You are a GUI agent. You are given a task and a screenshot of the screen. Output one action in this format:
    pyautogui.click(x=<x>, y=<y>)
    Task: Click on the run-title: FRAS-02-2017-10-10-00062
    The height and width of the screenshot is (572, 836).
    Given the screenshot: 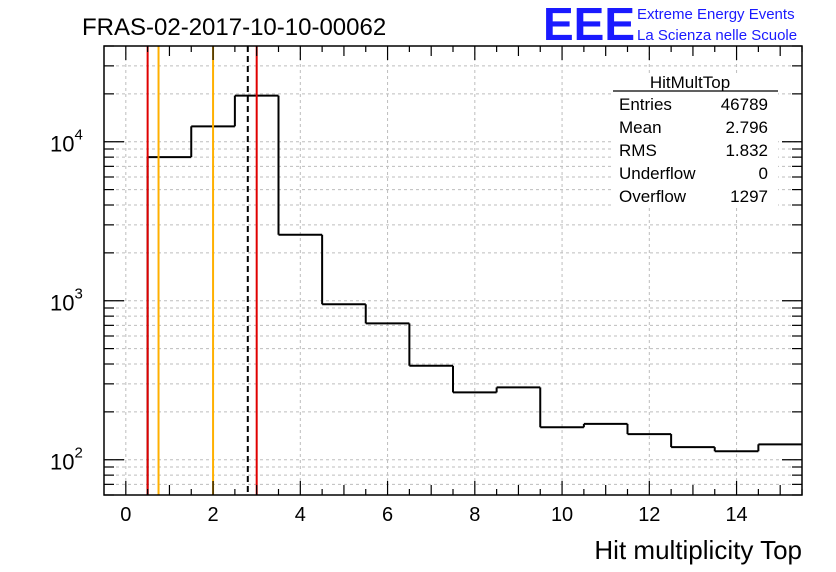 What is the action you would take?
    pyautogui.click(x=234, y=27)
    